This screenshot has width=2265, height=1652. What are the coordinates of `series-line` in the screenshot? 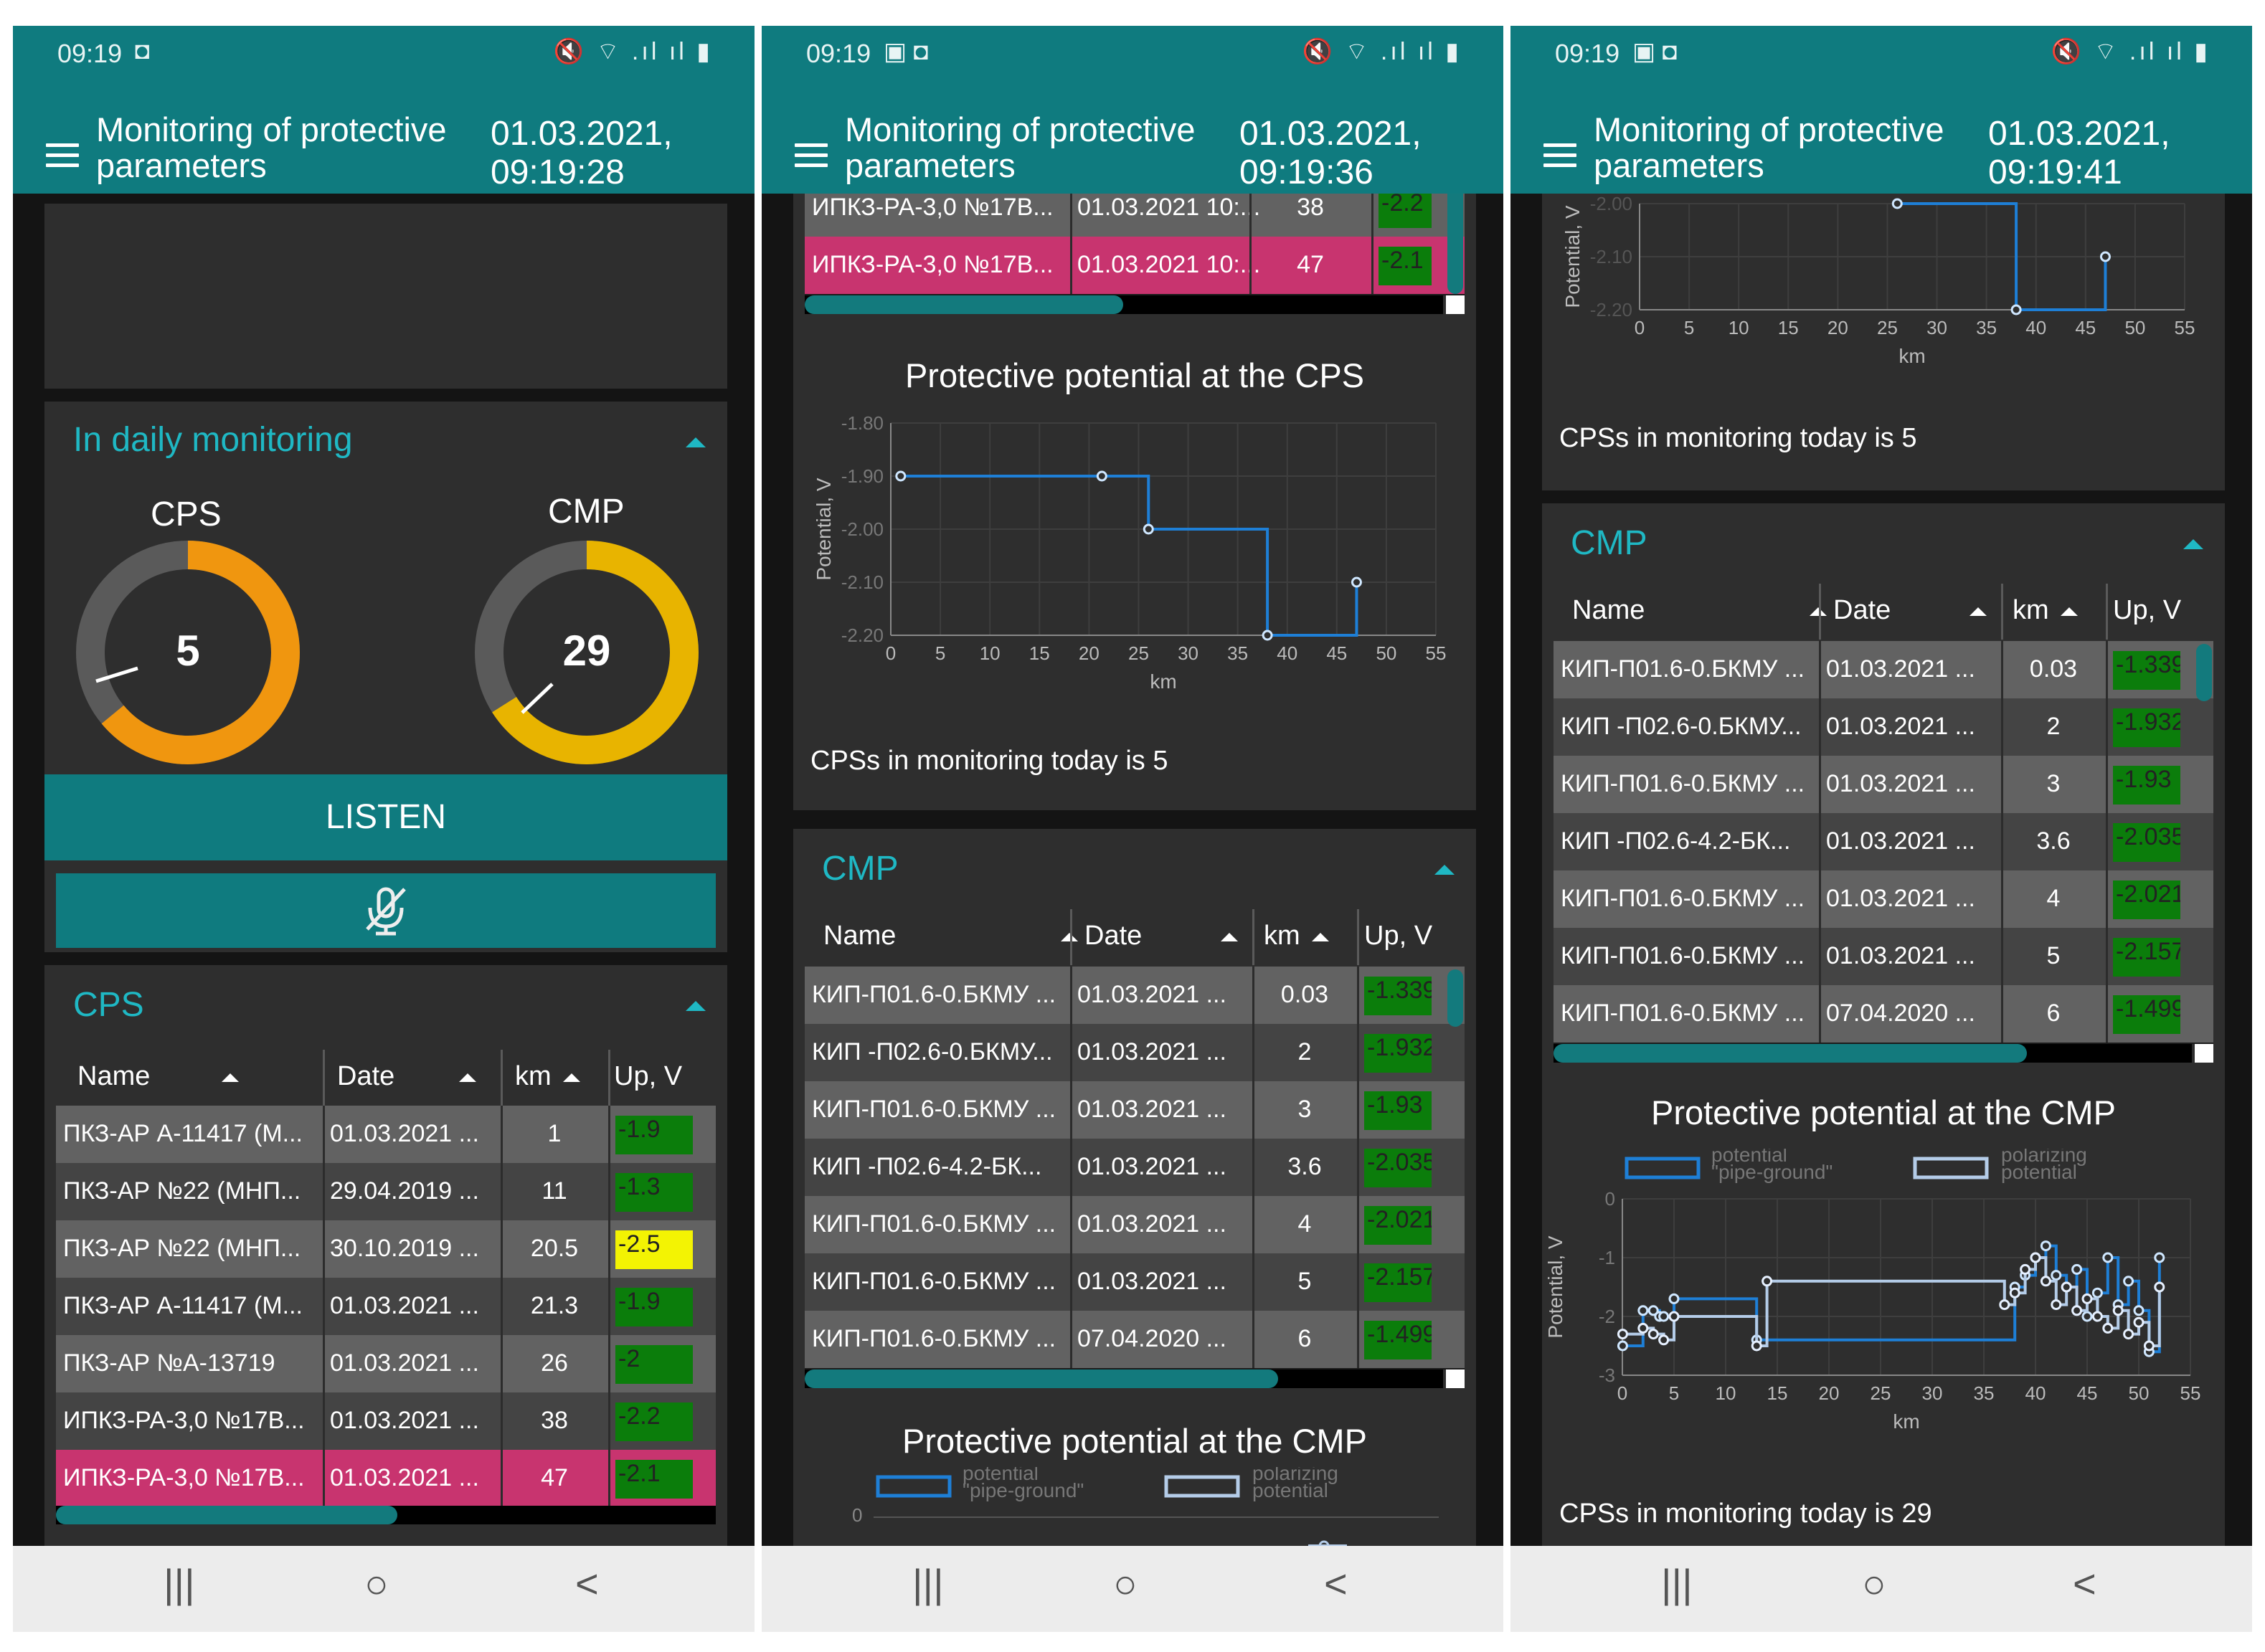 It's located at (1129, 556).